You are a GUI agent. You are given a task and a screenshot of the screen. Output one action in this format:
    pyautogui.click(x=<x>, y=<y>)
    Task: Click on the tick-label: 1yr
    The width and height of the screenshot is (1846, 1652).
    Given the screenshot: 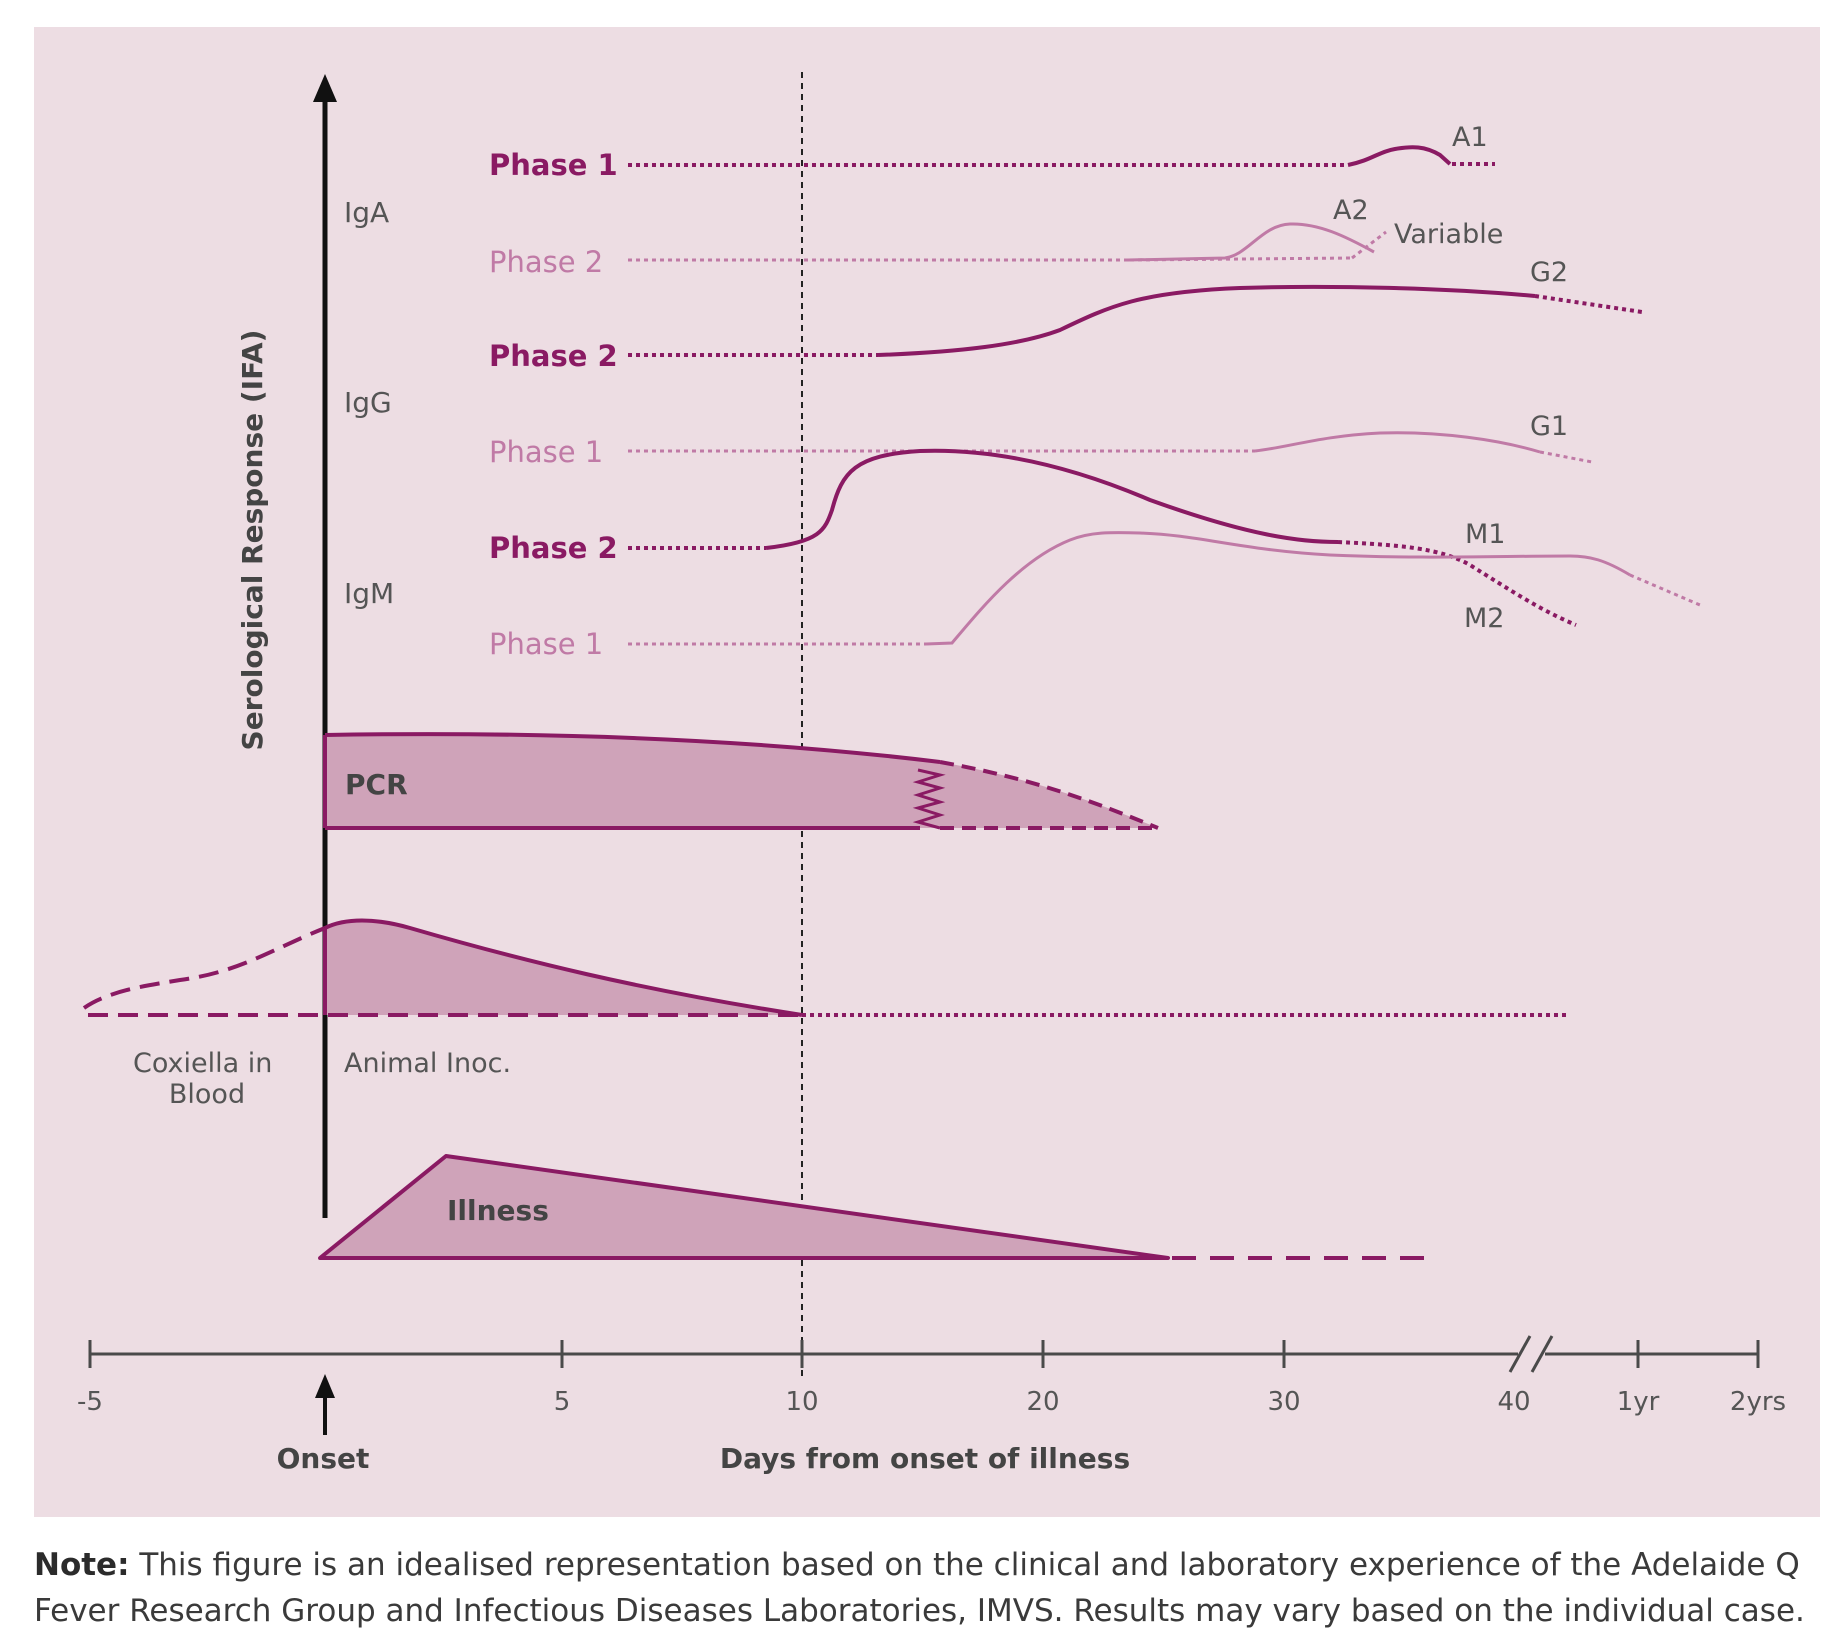 What is the action you would take?
    pyautogui.click(x=1638, y=1402)
    